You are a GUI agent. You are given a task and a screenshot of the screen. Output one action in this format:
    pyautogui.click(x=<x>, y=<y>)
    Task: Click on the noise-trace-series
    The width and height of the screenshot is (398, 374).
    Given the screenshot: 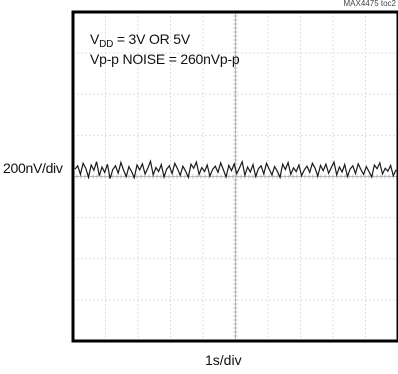 What is the action you would take?
    pyautogui.click(x=235, y=169)
    